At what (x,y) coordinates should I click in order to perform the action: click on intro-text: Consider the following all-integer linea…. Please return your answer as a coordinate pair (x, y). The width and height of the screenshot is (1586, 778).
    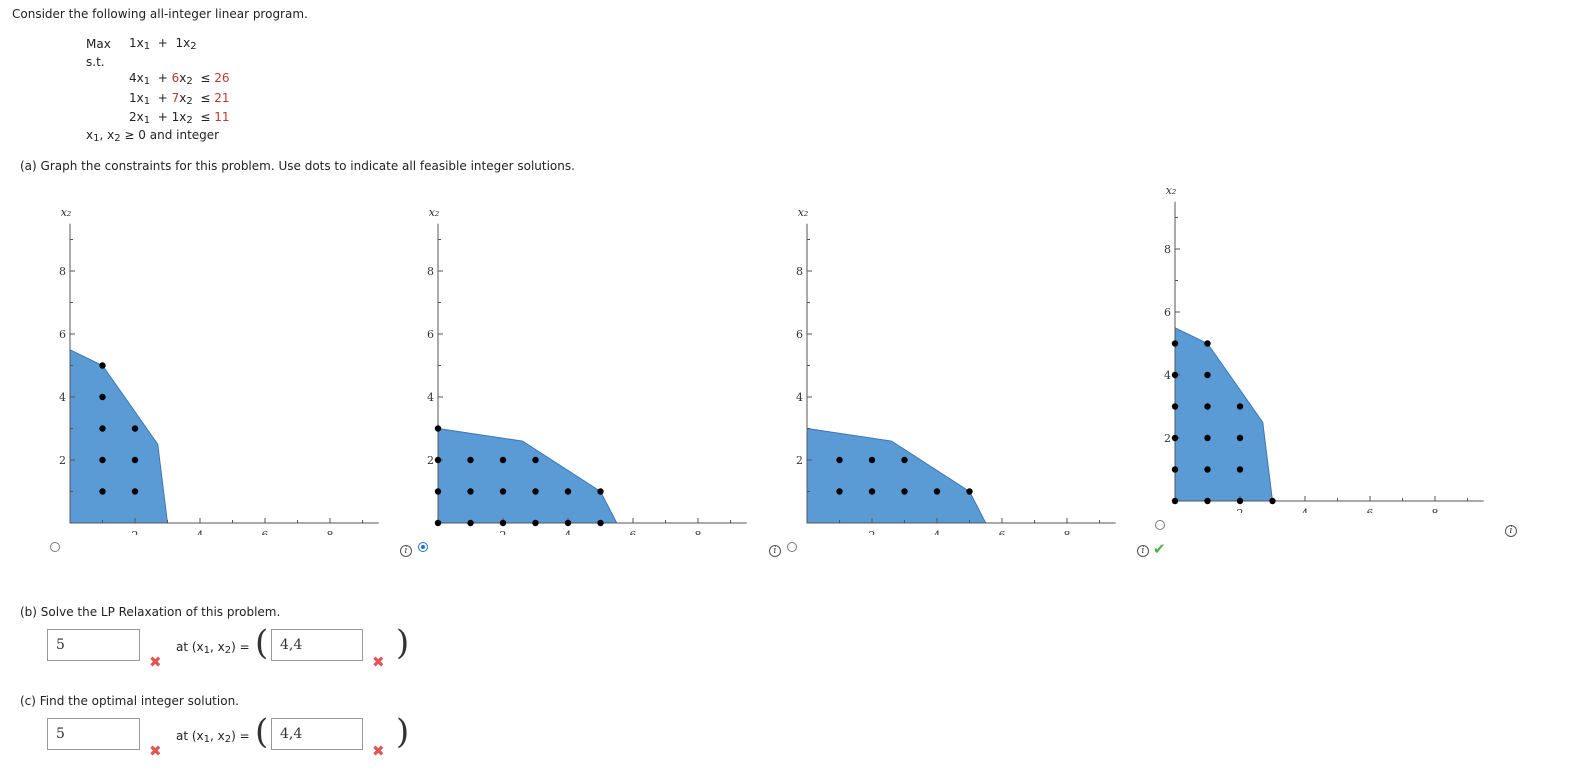
    Looking at the image, I should click on (160, 14).